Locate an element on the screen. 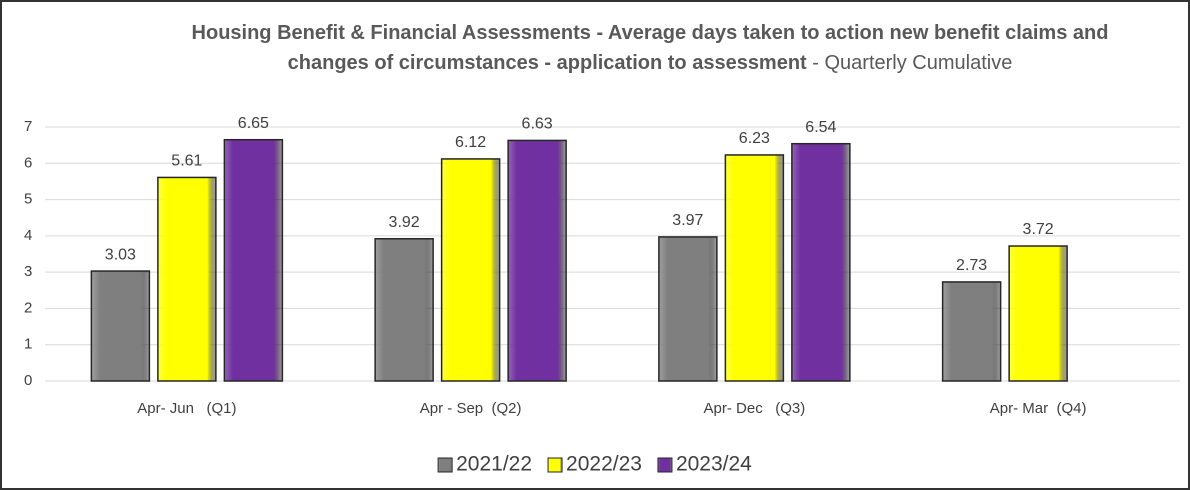 The image size is (1190, 490). data-label: 6.12 is located at coordinates (470, 142).